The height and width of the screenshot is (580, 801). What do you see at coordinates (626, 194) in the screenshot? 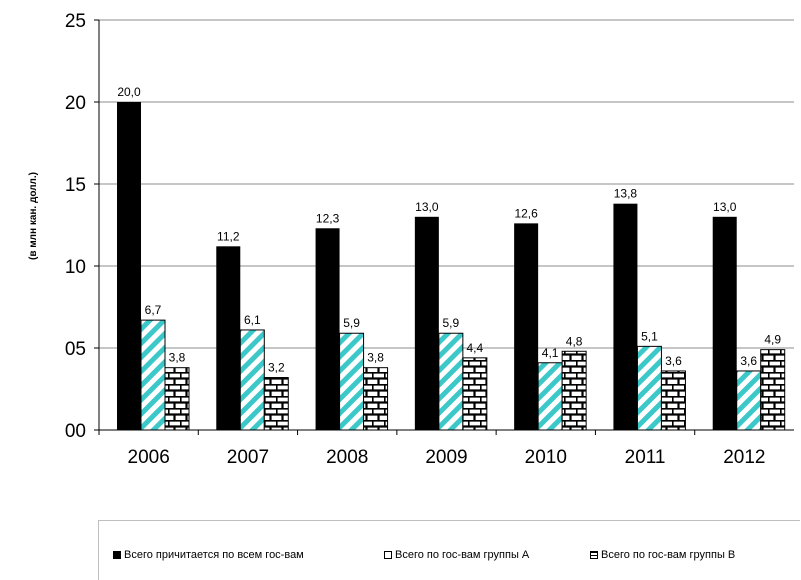
I see `data-label: 13,8` at bounding box center [626, 194].